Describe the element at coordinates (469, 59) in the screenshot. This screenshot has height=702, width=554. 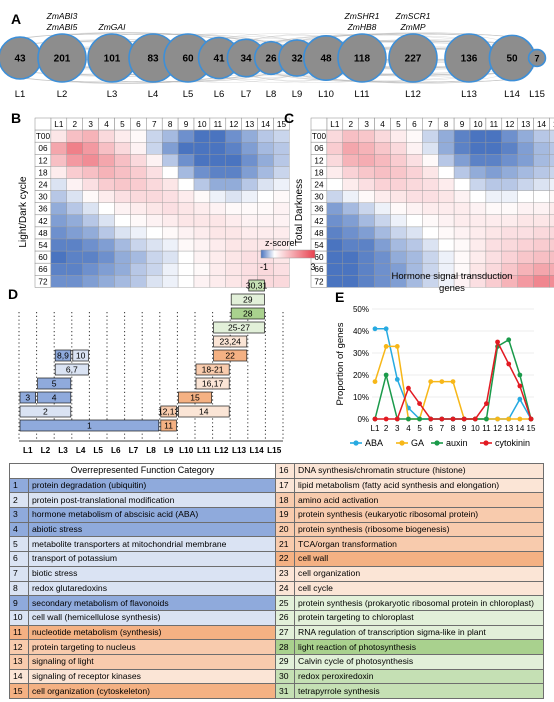
I see `node-count: 136` at that location.